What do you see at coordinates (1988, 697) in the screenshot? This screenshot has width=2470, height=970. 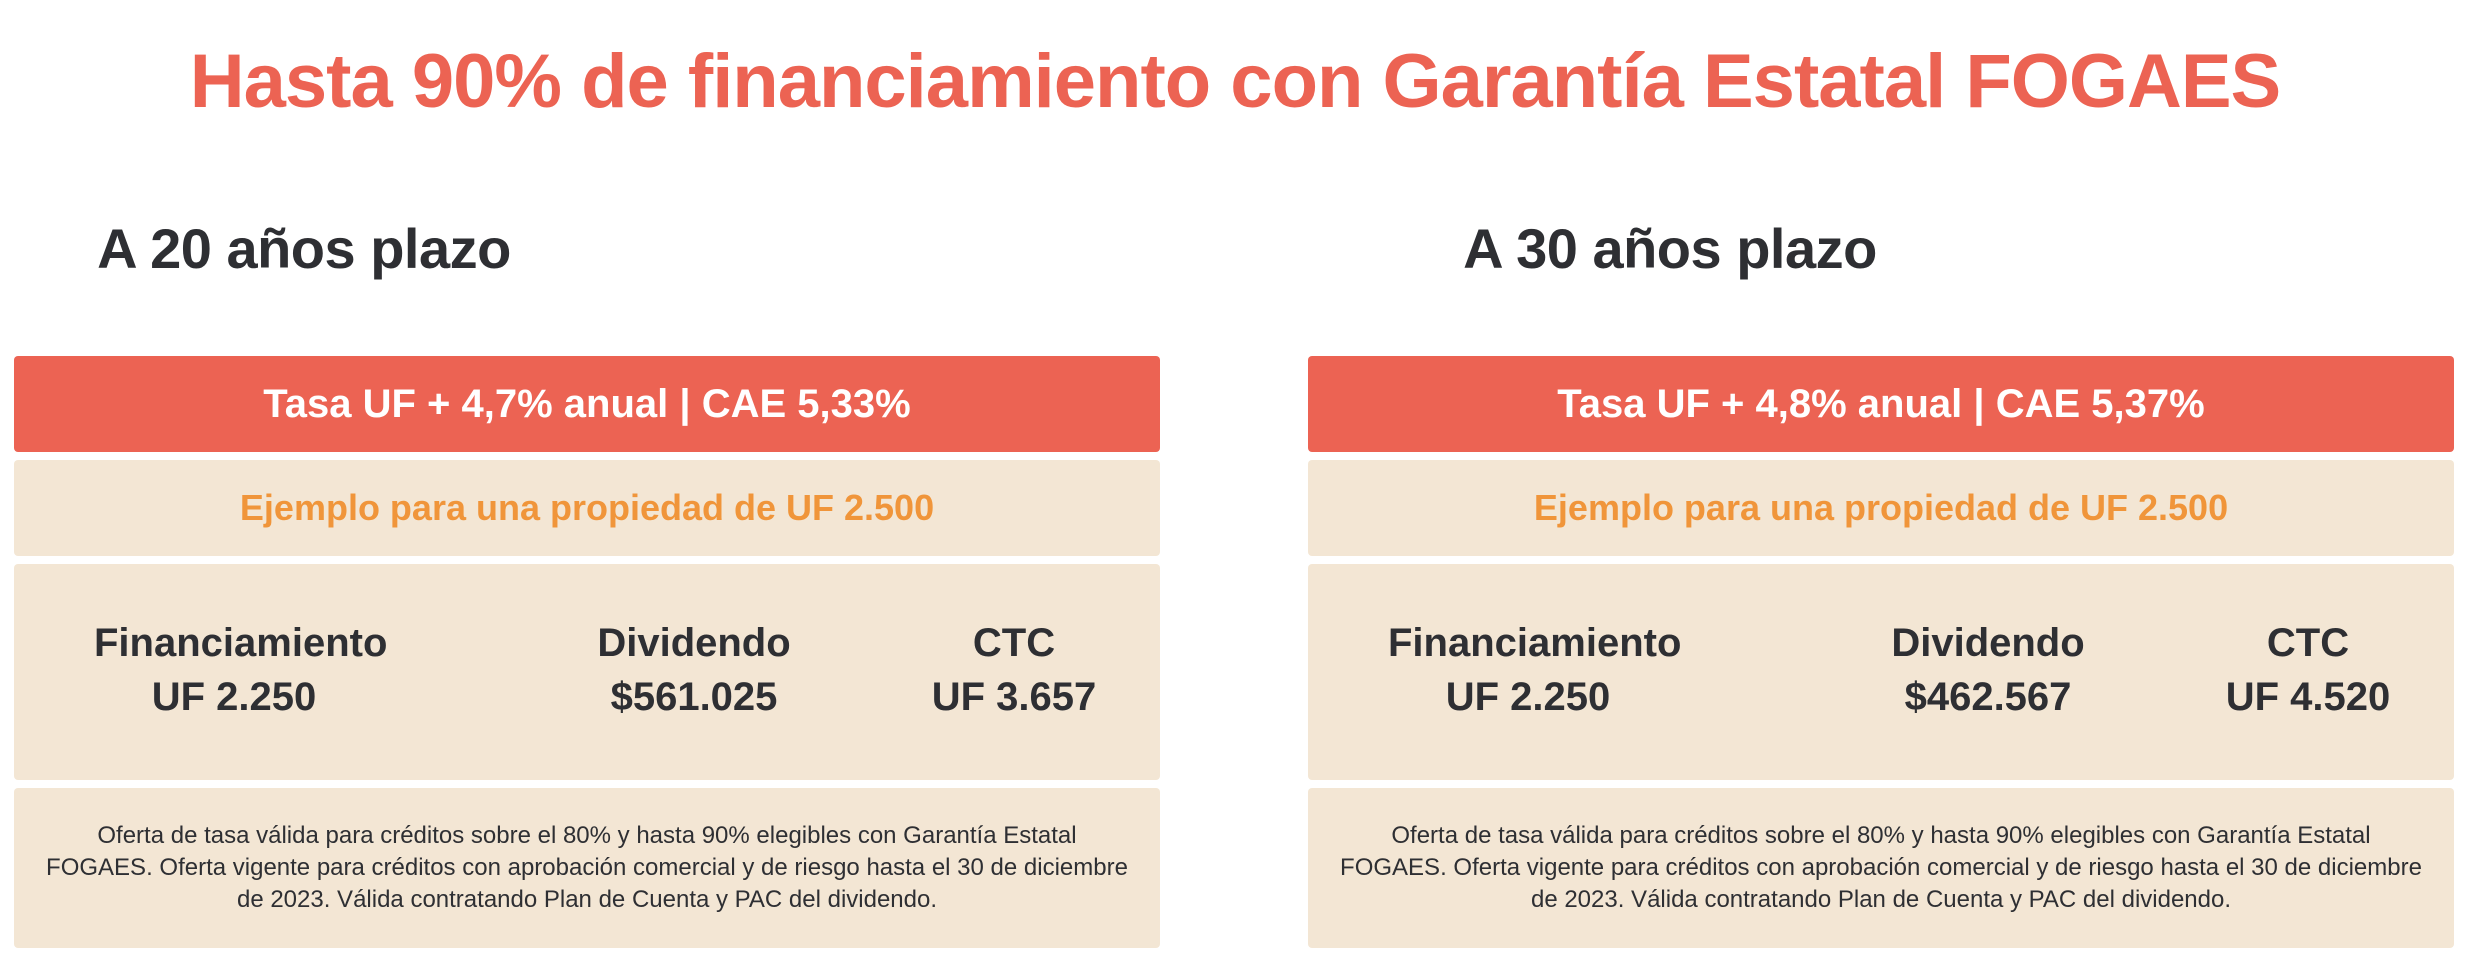 I see `dividendo-value: $462.567` at bounding box center [1988, 697].